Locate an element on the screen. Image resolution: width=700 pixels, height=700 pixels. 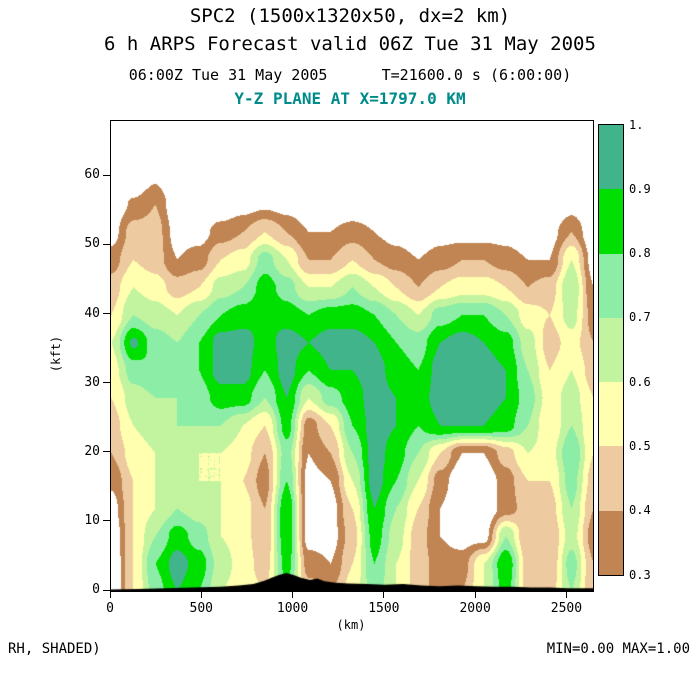
plane-label: Y-Z PLANE AT X=1797.0 KM is located at coordinates (350, 98).